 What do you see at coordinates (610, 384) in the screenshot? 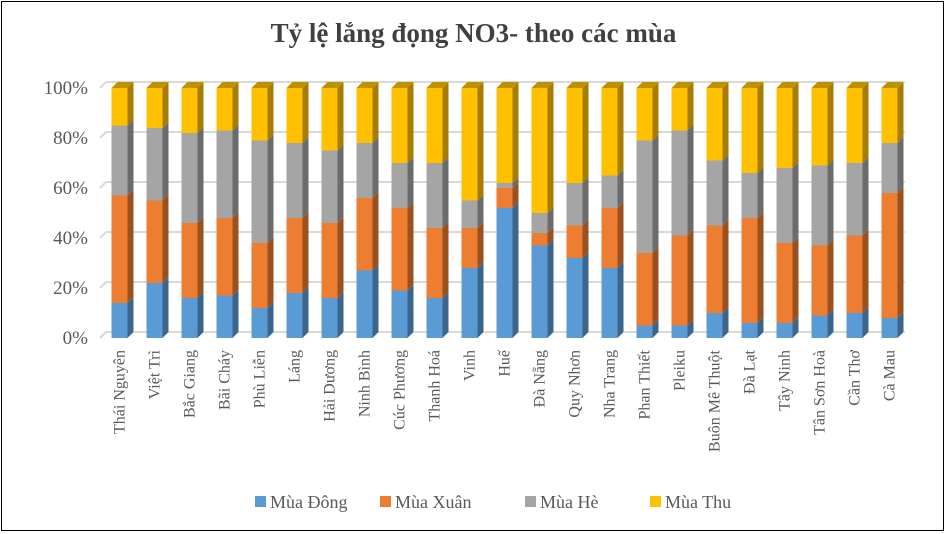
I see `x-category-label: Nha Trang` at bounding box center [610, 384].